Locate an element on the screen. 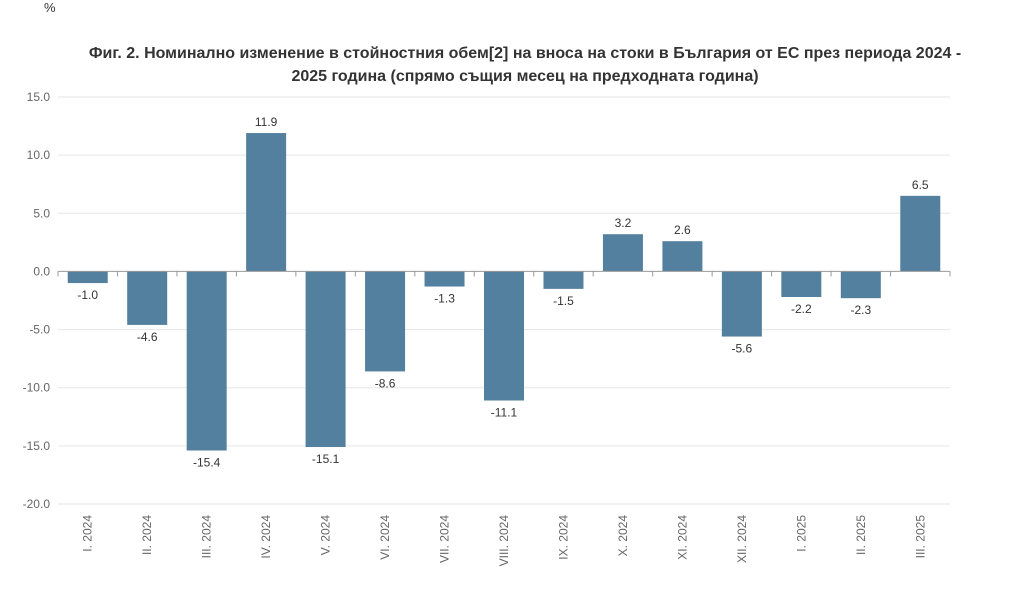 This screenshot has height=599, width=1024. y-unit-label: % is located at coordinates (50, 7).